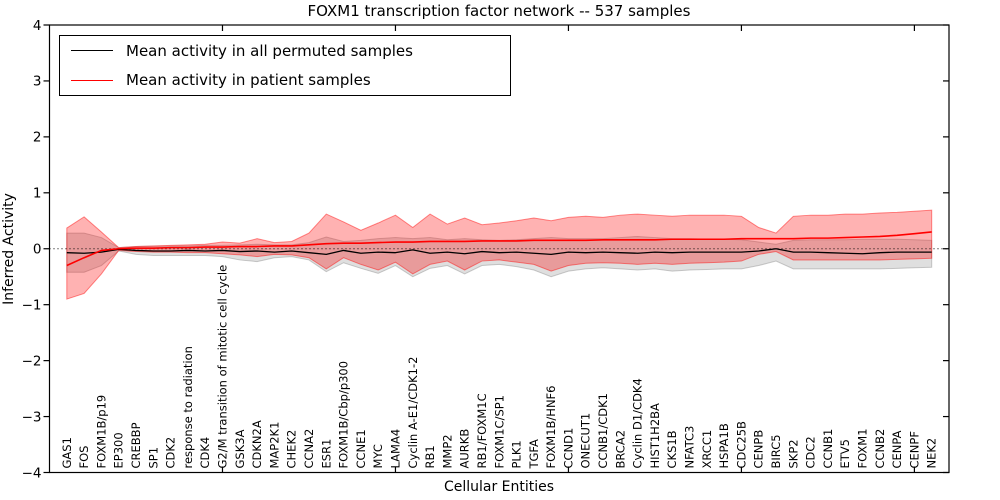 The width and height of the screenshot is (1000, 500). What do you see at coordinates (344, 415) in the screenshot?
I see `x-category-label: FOXM1B/Cbp/p300` at bounding box center [344, 415].